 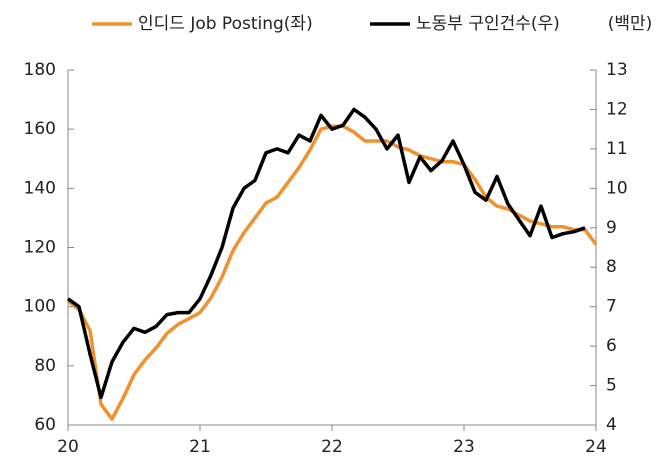 What do you see at coordinates (617, 109) in the screenshot?
I see `y2-tick-label: 12` at bounding box center [617, 109].